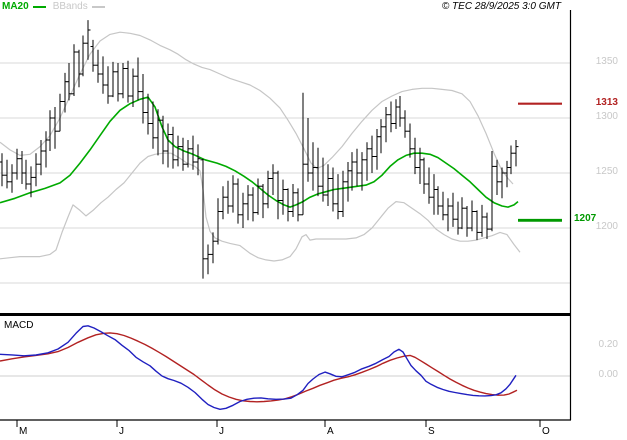 The width and height of the screenshot is (627, 440). What do you see at coordinates (330, 431) in the screenshot?
I see `x-axis-label: A` at bounding box center [330, 431].